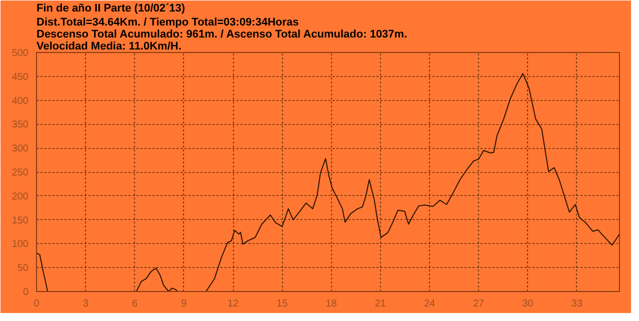  What do you see at coordinates (20, 173) in the screenshot?
I see `y-tick-label: 250` at bounding box center [20, 173].